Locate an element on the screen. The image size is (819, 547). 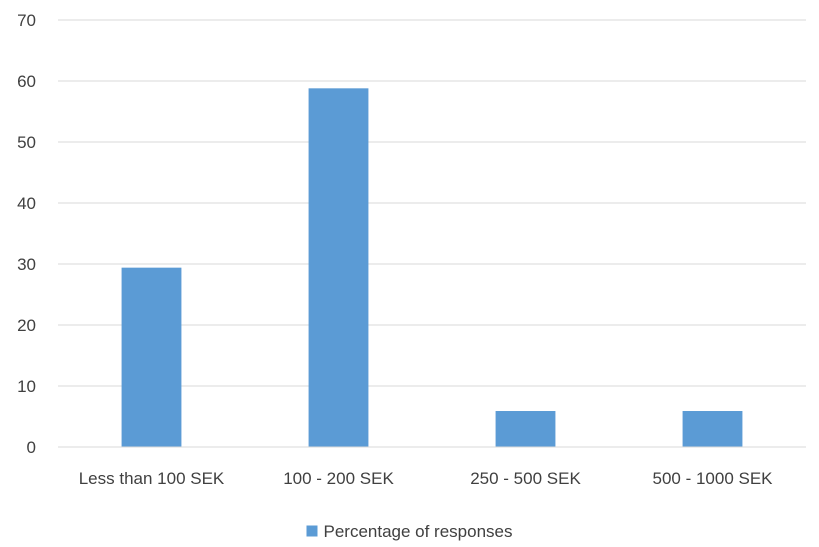
x-tick-label: 100 - 200 SEK is located at coordinates (338, 478).